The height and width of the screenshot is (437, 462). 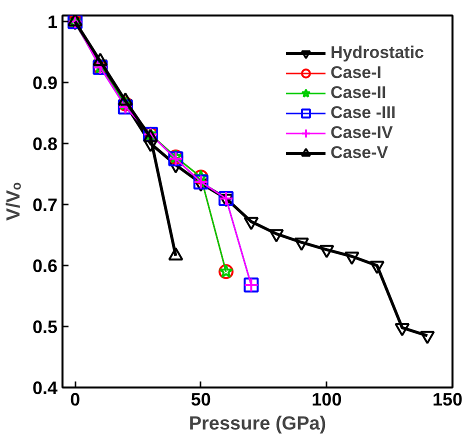 What do you see at coordinates (363, 113) in the screenshot?
I see `legend-label: Case -III` at bounding box center [363, 113].